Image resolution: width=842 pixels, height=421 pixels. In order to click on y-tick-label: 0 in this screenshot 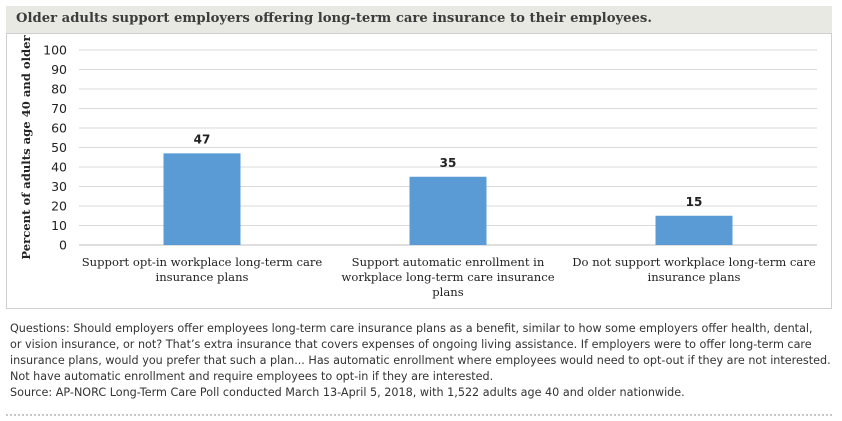, I will do `click(63, 245)`.